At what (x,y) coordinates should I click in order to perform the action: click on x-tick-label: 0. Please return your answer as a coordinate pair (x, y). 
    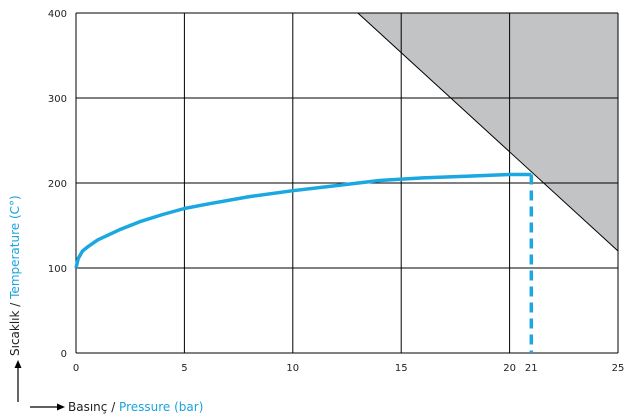
    Looking at the image, I should click on (76, 368).